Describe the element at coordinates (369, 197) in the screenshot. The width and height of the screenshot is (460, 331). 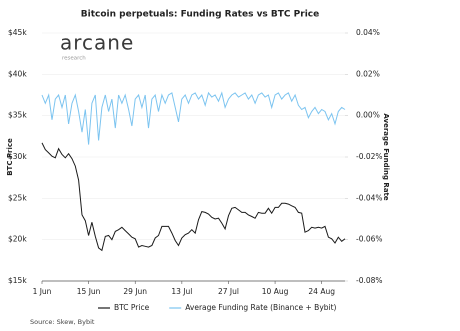
I see `y2-tick-label: -0.04%` at that location.